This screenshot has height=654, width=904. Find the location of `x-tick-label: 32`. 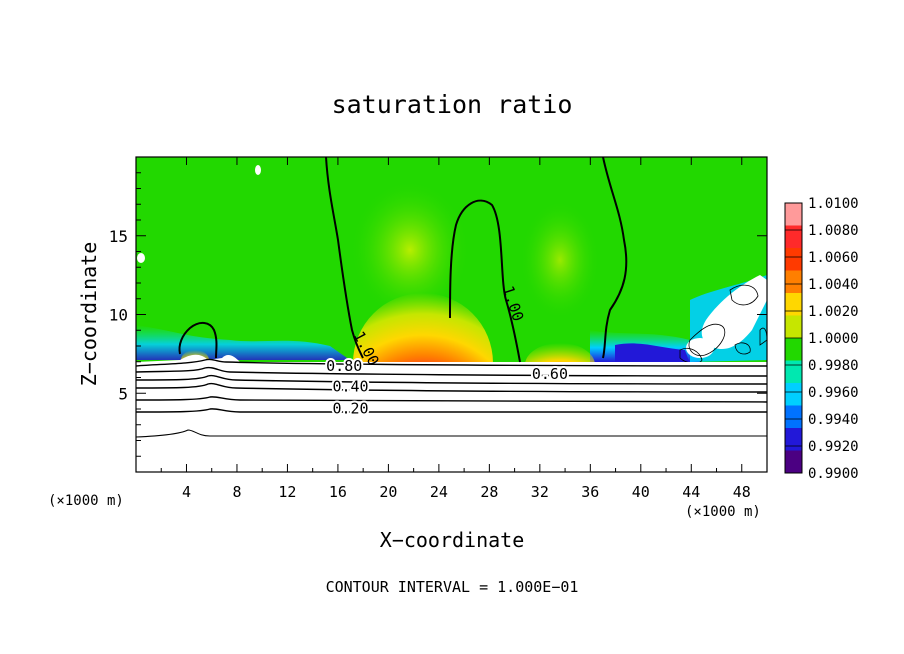

x-tick-label: 32 is located at coordinates (540, 492).